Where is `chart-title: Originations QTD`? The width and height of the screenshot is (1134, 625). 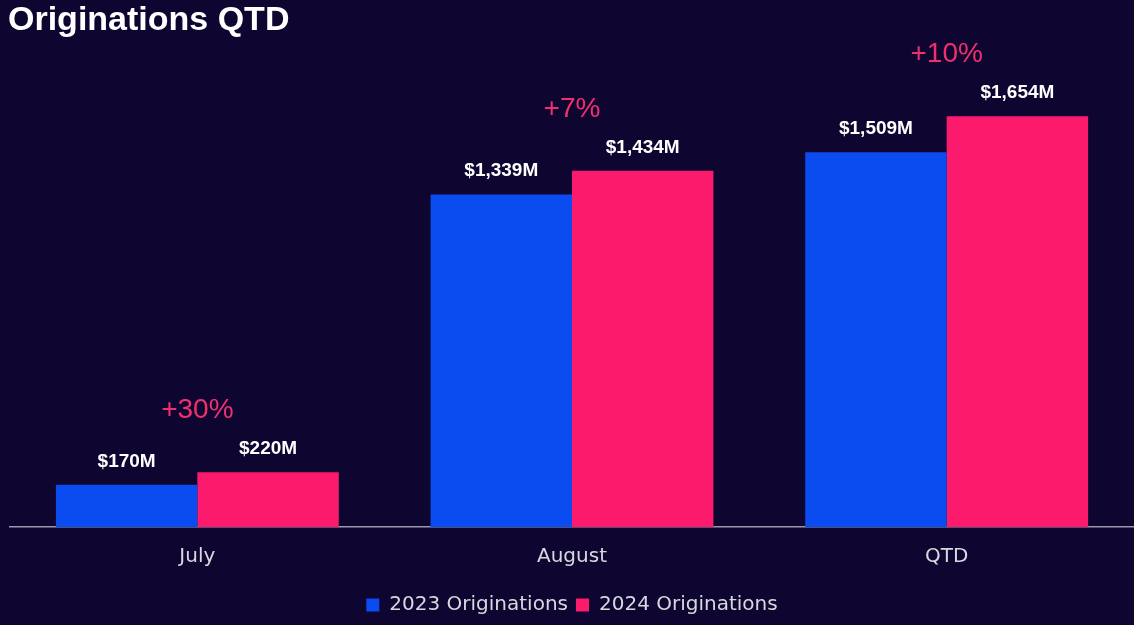 chart-title: Originations QTD is located at coordinates (149, 19).